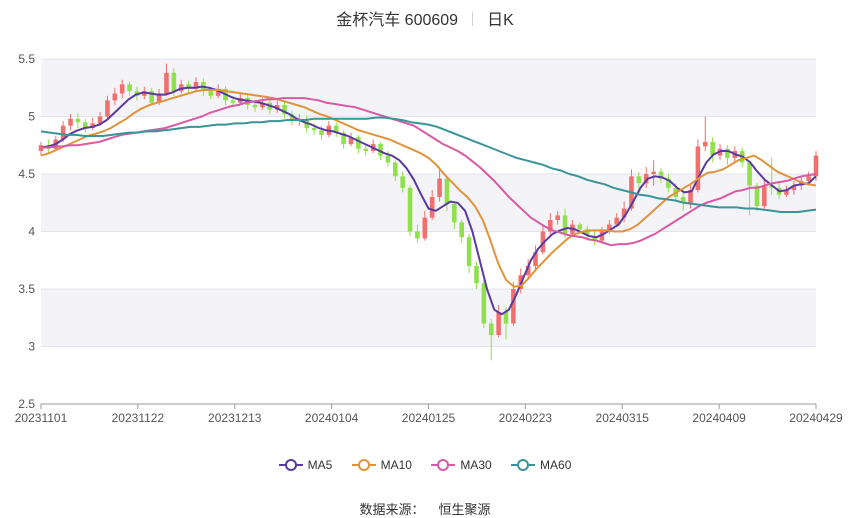 The width and height of the screenshot is (850, 518). I want to click on x-tick-label: 20240104, so click(332, 418).